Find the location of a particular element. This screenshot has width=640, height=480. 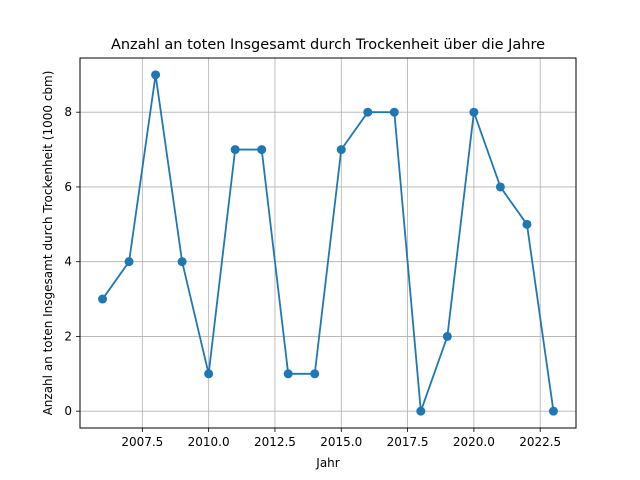

y-axis: 0 2 4 6 8 is located at coordinates (72, 261).